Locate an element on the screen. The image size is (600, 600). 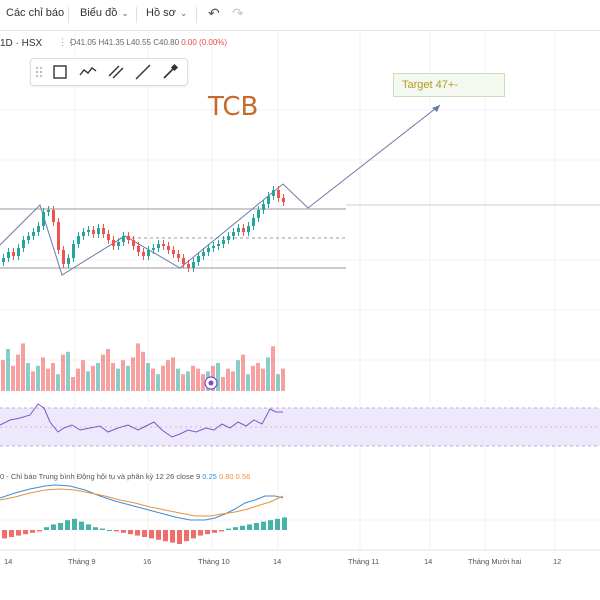
profile-button: Hồ sơ ⌄ is located at coordinates (166, 13).